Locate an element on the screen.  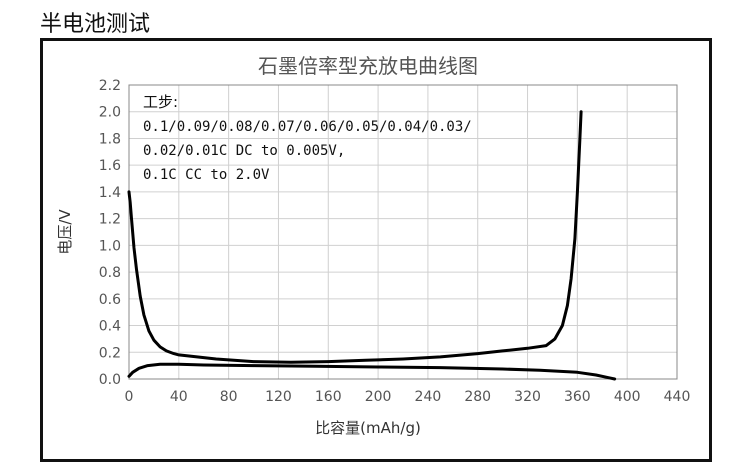
y-tick-label: 0.8 is located at coordinates (110, 273).